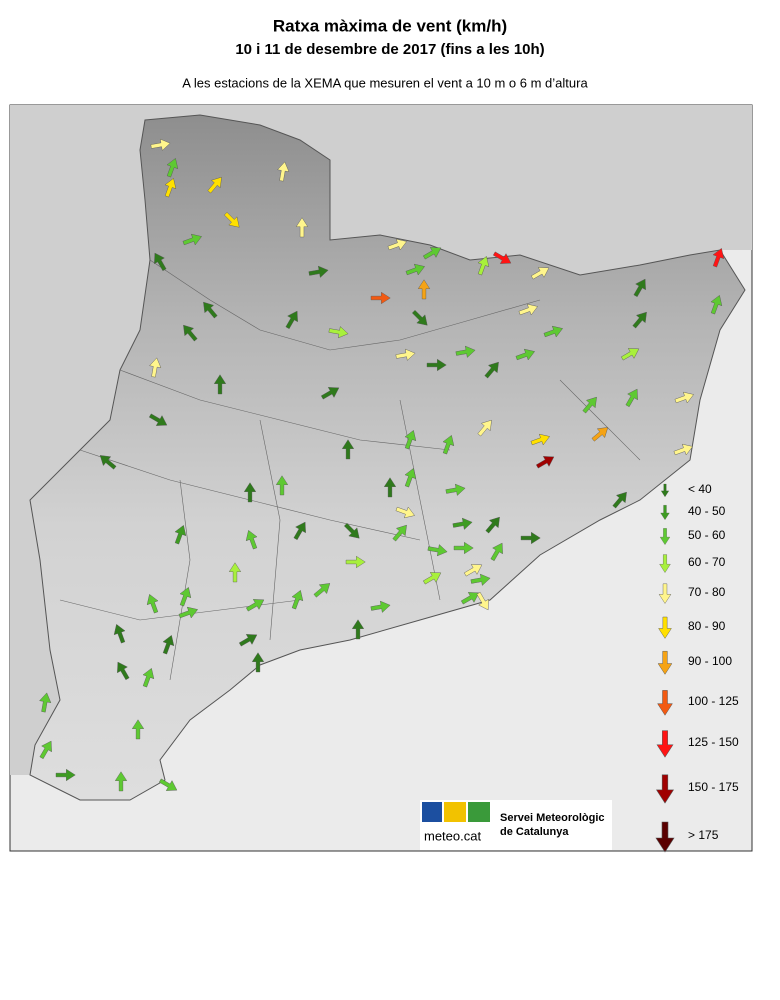  What do you see at coordinates (707, 511) in the screenshot?
I see `legend-label: 40 - 50` at bounding box center [707, 511].